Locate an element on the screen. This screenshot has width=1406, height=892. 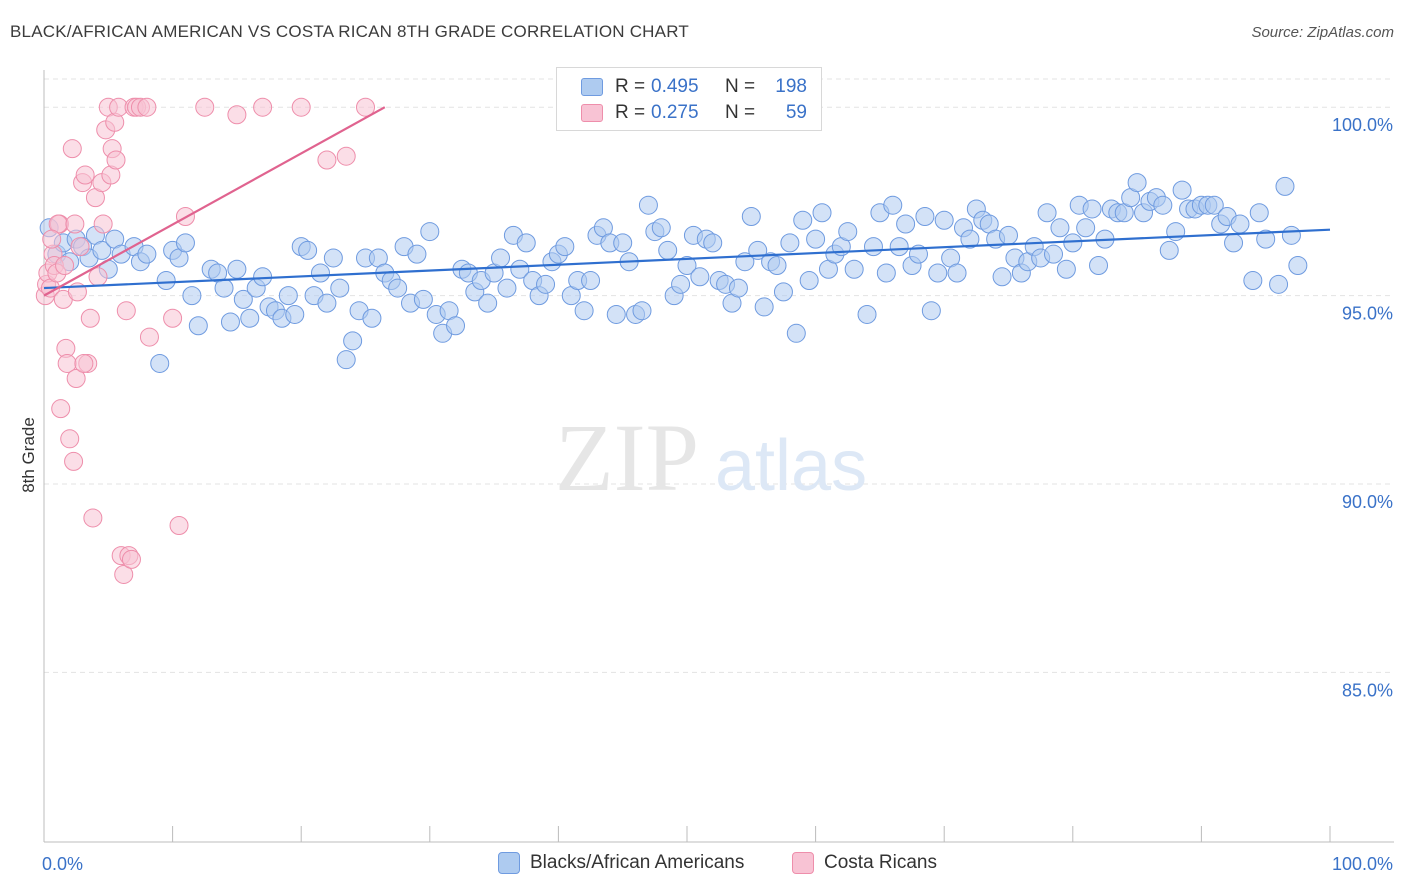
legend-swatch-blue is located at coordinates (509, 863).